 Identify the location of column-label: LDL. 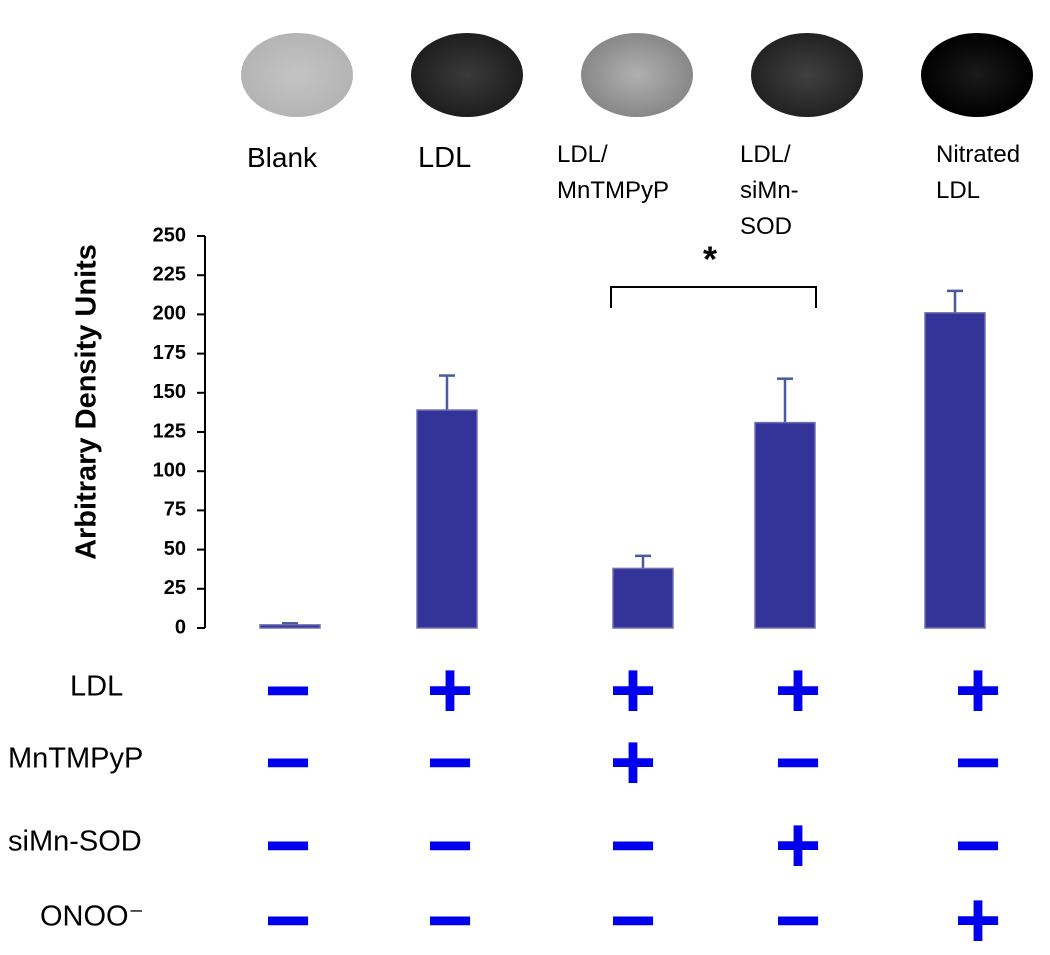
(445, 158).